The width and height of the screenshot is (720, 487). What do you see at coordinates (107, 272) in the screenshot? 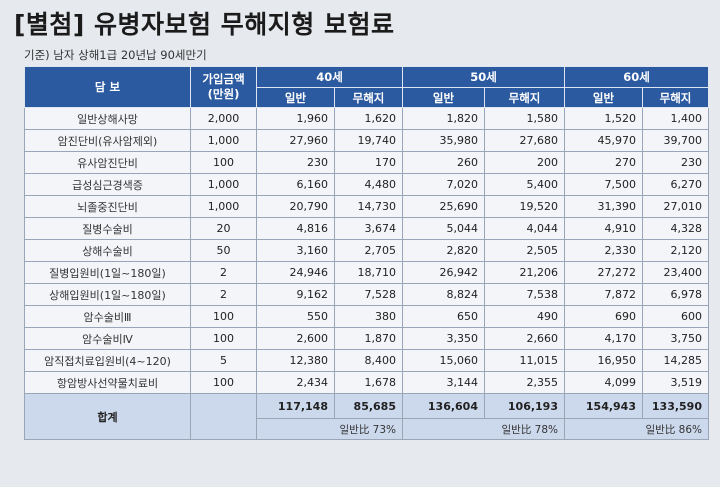
I see `coverage-name: 질병입원비(1일~180일)` at bounding box center [107, 272].